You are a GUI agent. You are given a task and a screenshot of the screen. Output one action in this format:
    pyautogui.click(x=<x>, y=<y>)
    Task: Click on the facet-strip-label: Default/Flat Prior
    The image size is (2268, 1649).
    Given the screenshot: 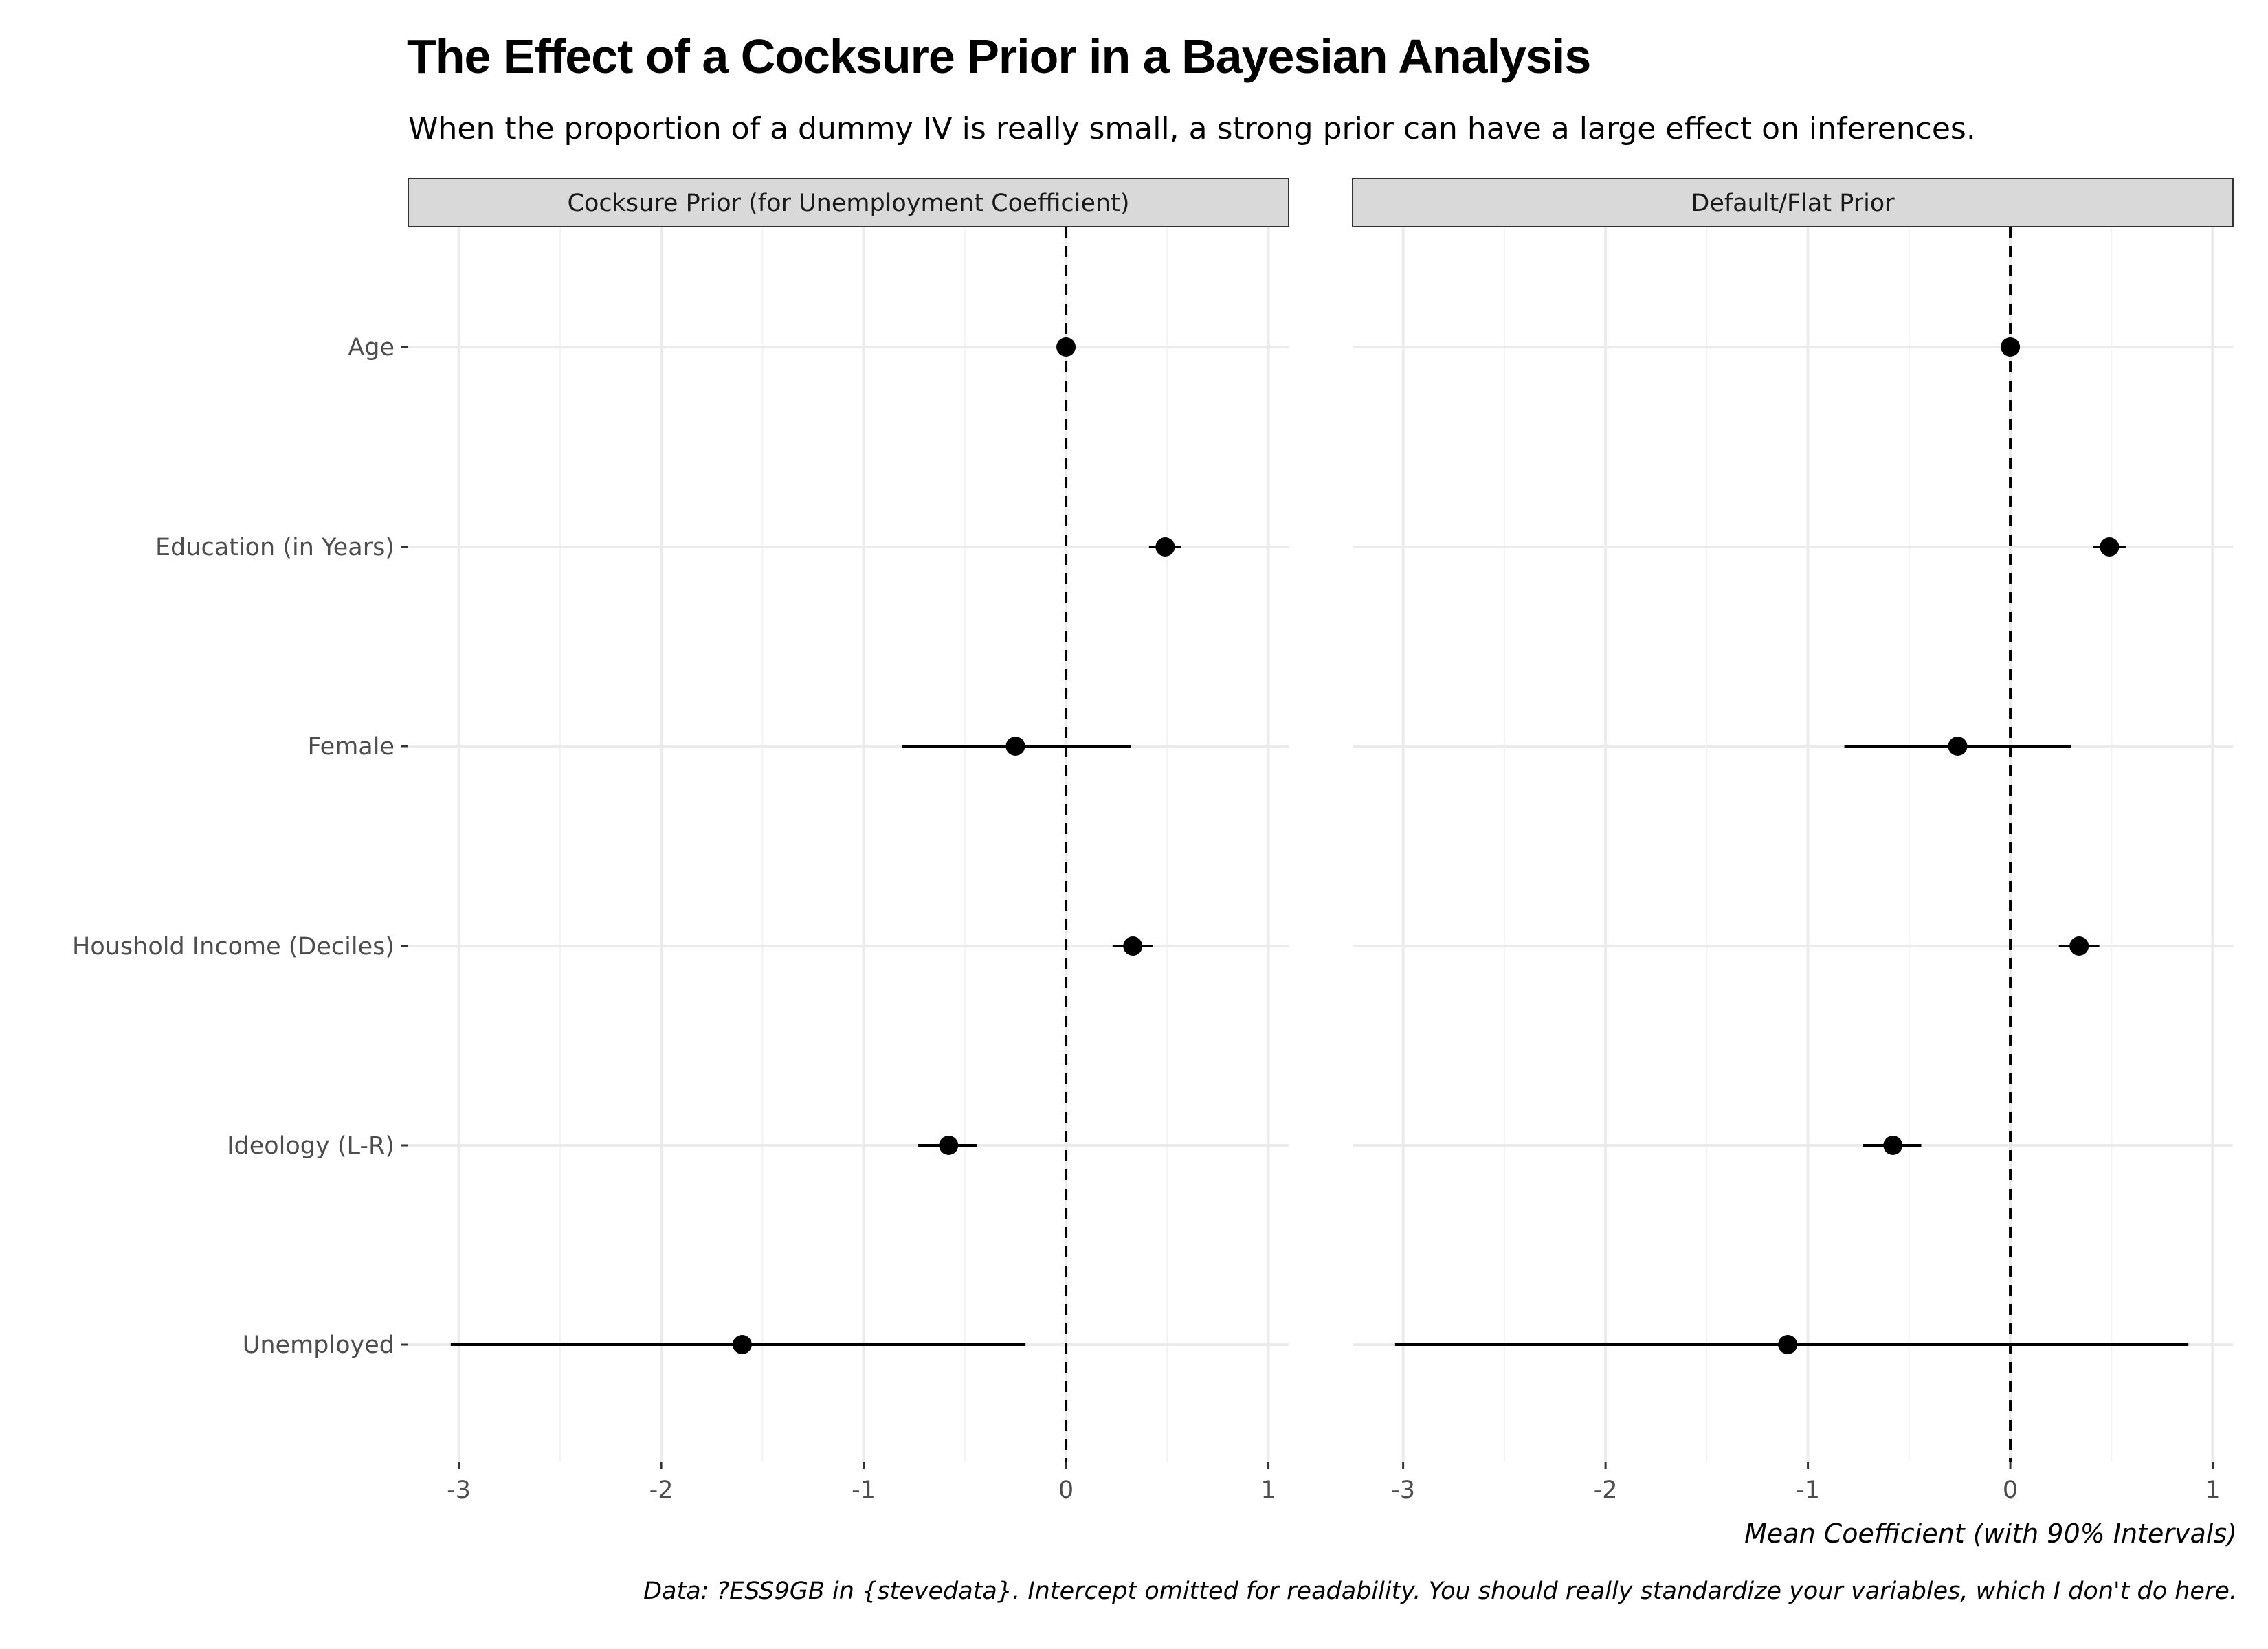 What is the action you would take?
    pyautogui.click(x=1793, y=203)
    